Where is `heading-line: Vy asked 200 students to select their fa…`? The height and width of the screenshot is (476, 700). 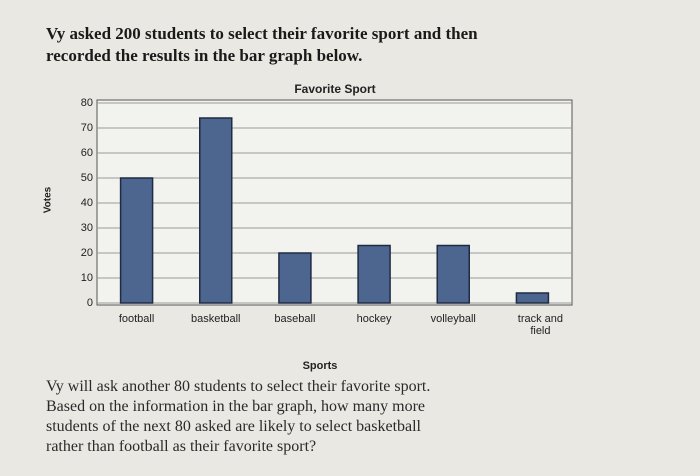 heading-line: Vy asked 200 students to select their fa… is located at coordinates (262, 33).